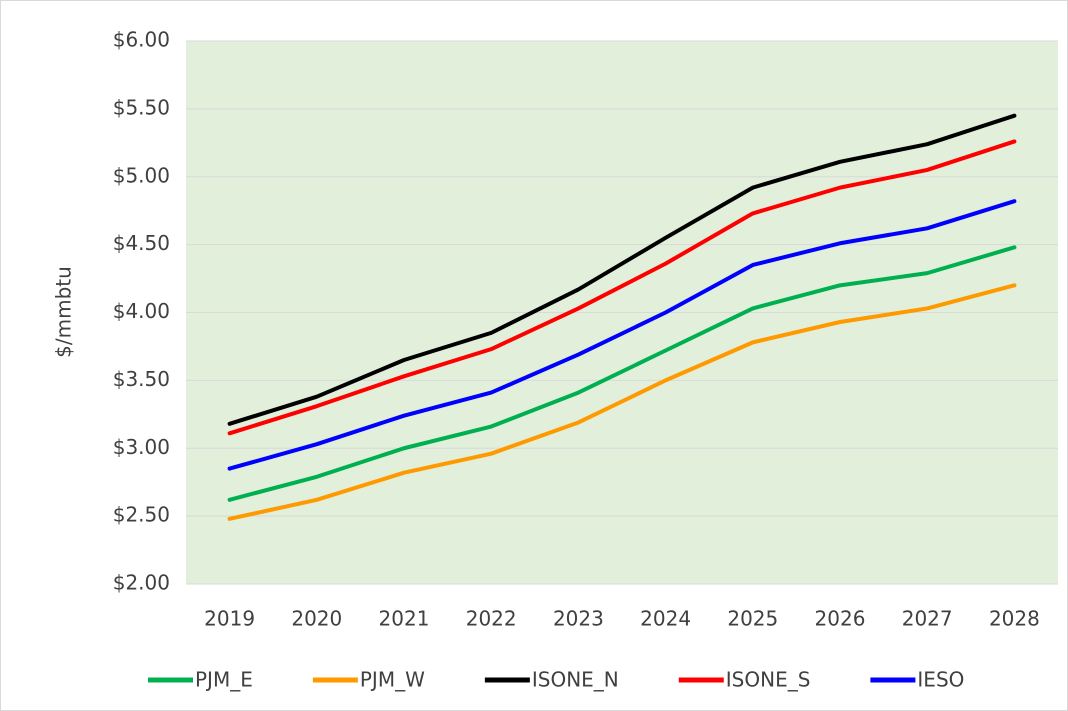  What do you see at coordinates (840, 619) in the screenshot?
I see `x-tick-label: 2026` at bounding box center [840, 619].